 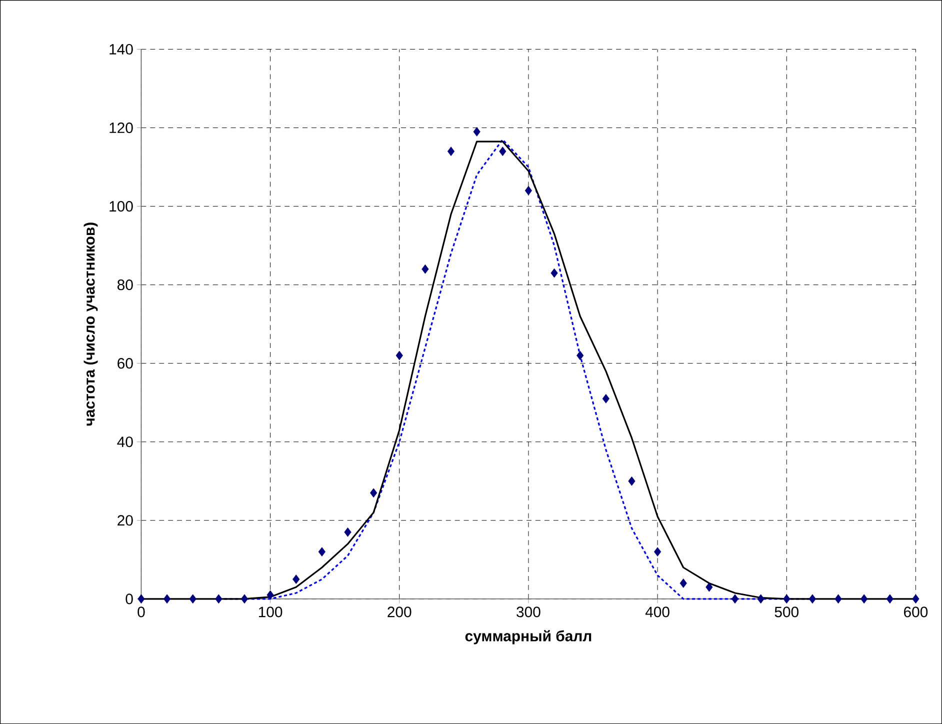 I want to click on x-tick-label: 200, so click(x=400, y=612).